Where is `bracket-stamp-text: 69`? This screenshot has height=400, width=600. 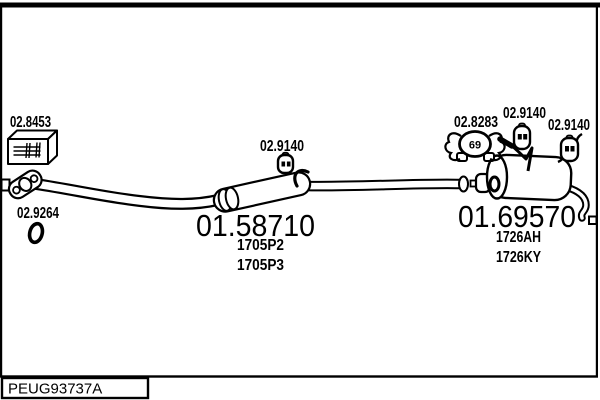 bracket-stamp-text: 69 is located at coordinates (475, 146).